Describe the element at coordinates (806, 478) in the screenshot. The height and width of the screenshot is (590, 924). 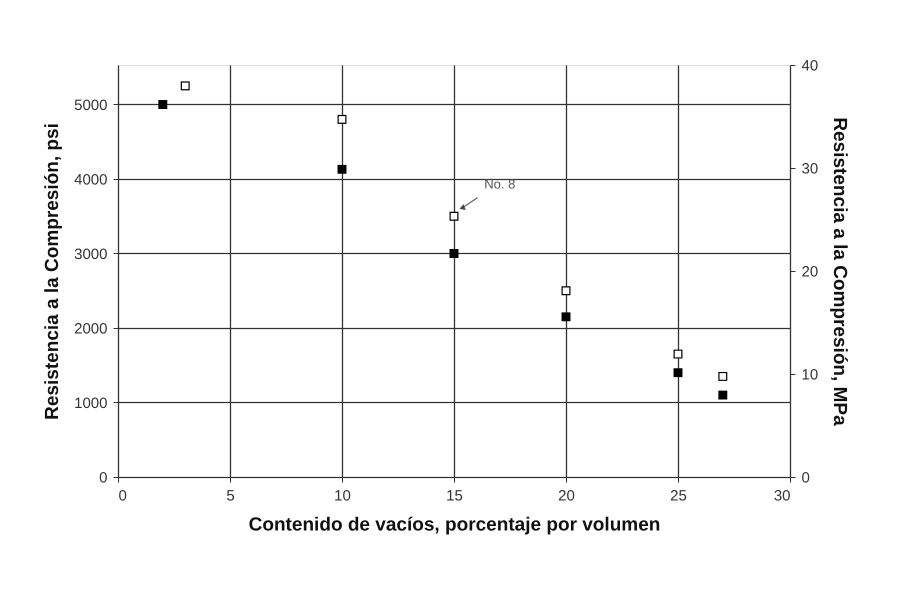
I see `y2-tick-label: 0` at that location.